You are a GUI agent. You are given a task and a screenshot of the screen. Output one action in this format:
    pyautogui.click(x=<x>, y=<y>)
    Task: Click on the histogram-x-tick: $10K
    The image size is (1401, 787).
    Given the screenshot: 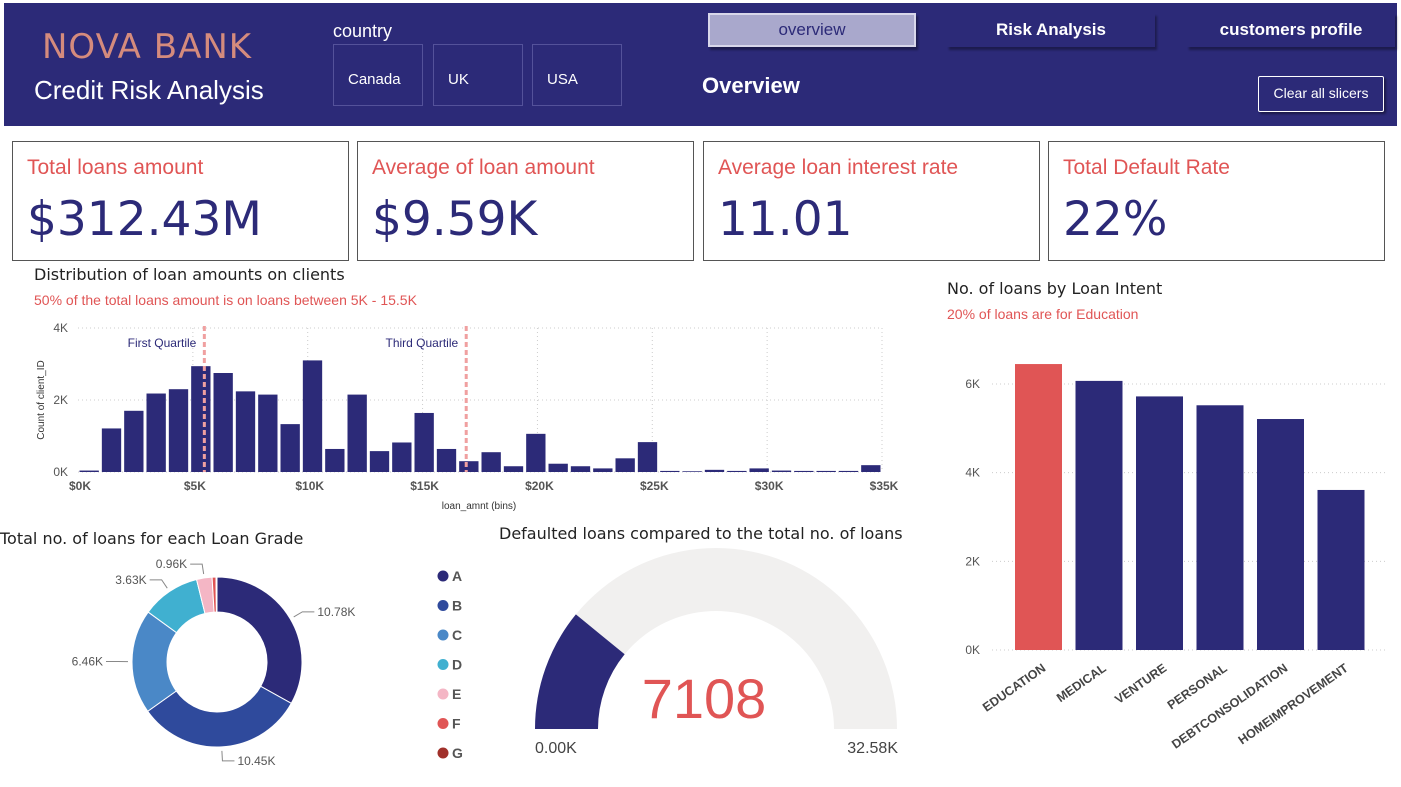 What is the action you would take?
    pyautogui.click(x=309, y=486)
    